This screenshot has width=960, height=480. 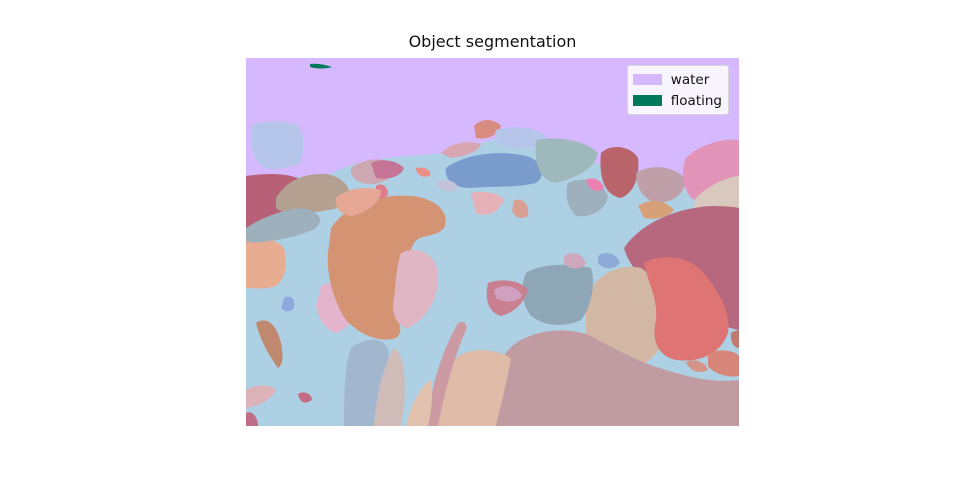 I want to click on legend: water floating, so click(x=677, y=90).